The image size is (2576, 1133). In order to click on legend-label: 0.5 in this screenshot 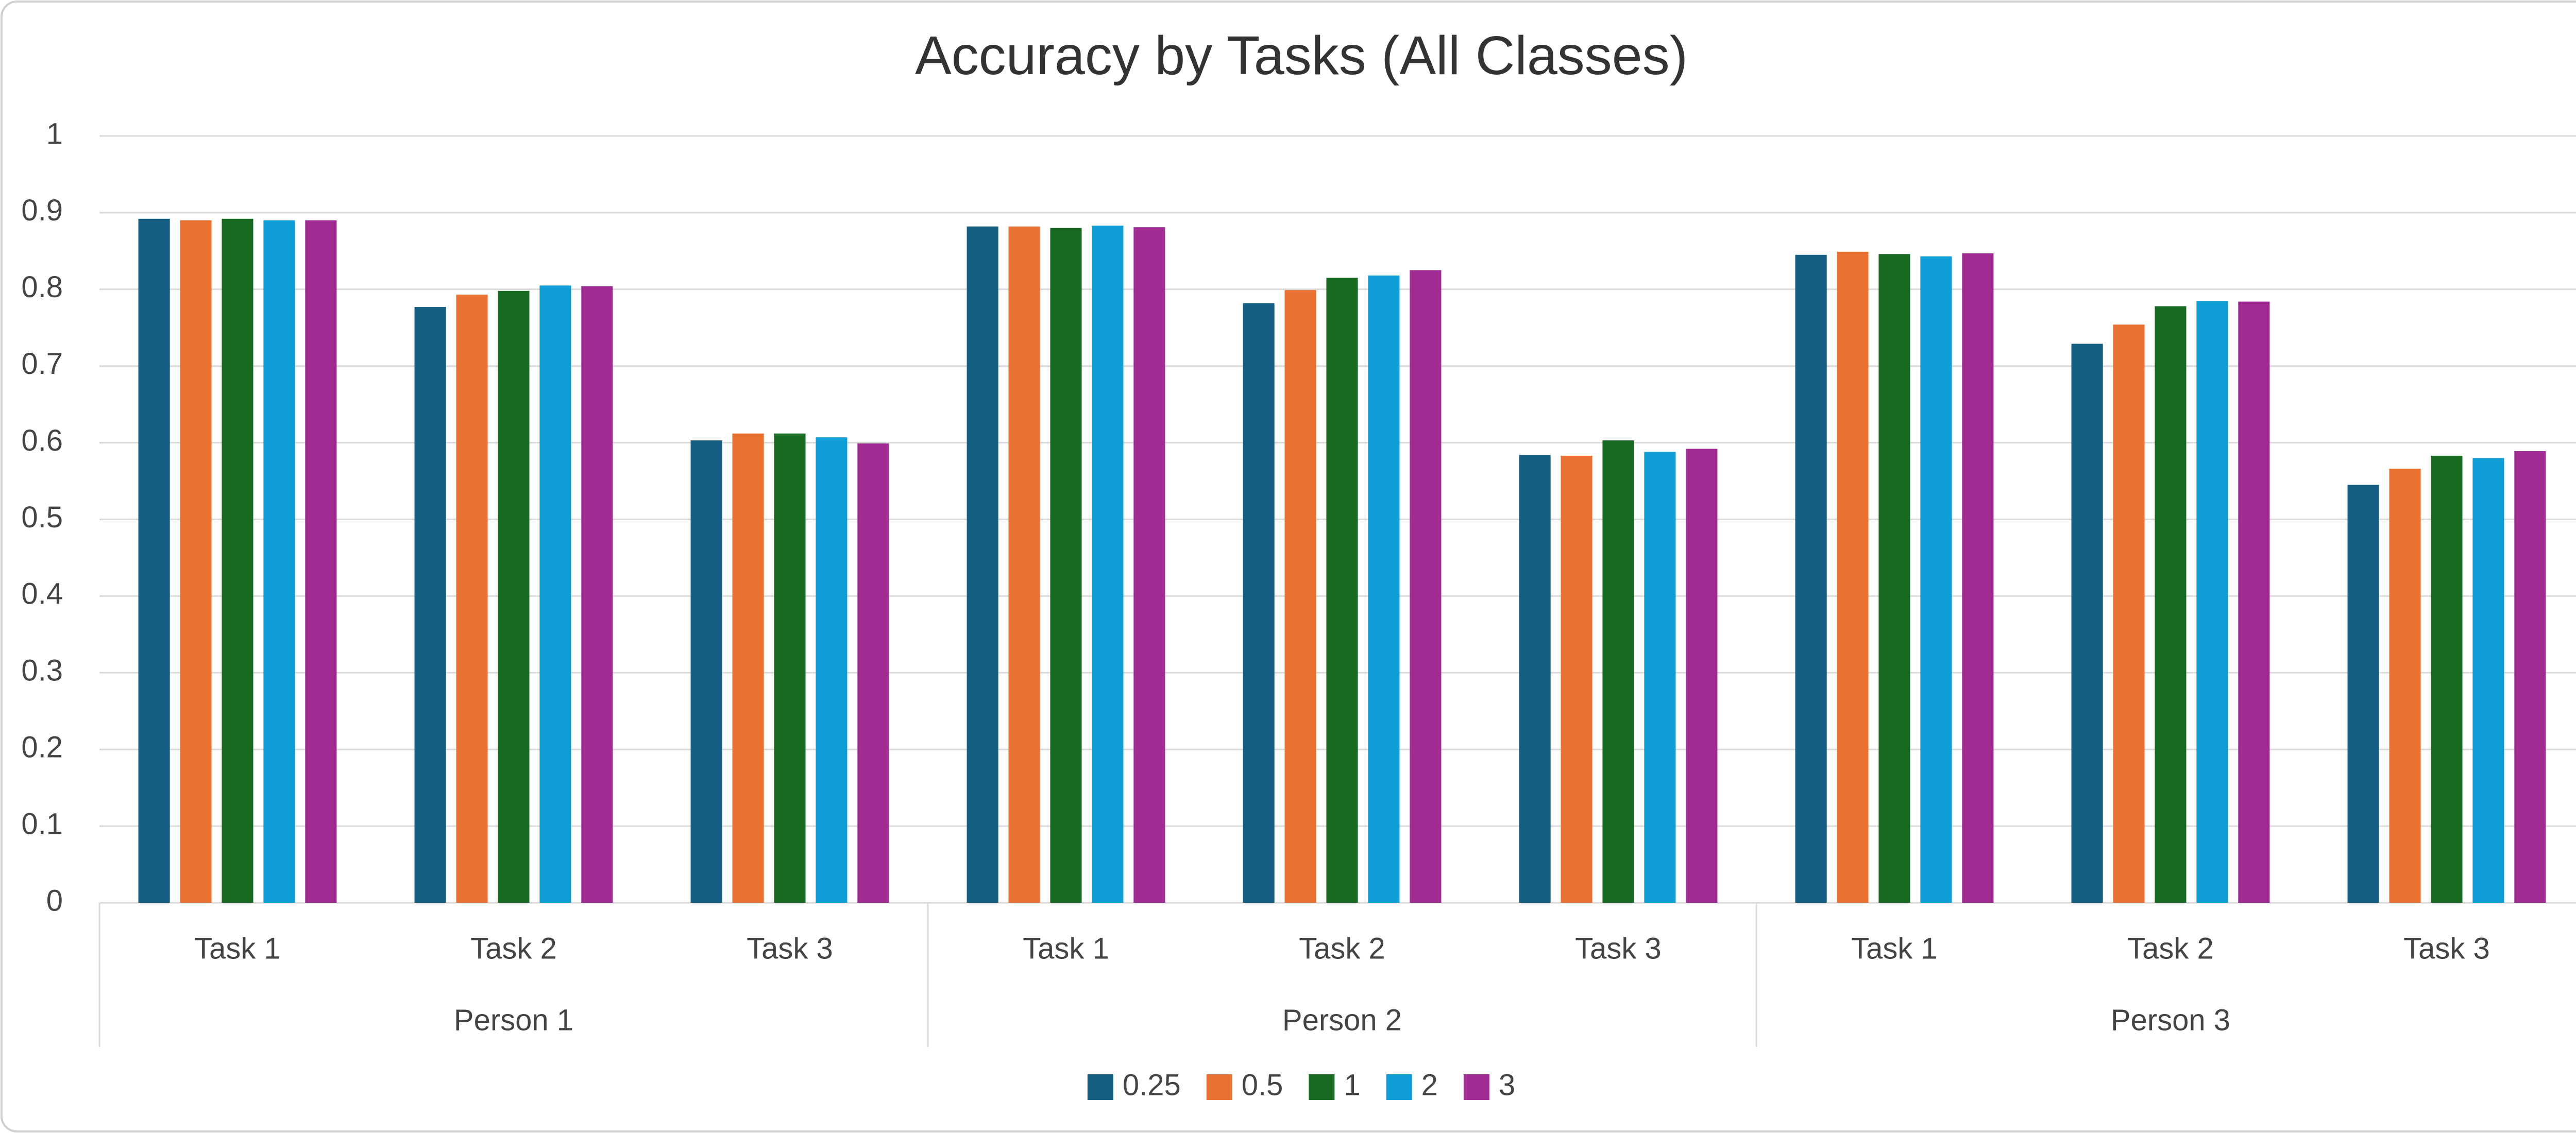, I will do `click(1262, 1085)`.